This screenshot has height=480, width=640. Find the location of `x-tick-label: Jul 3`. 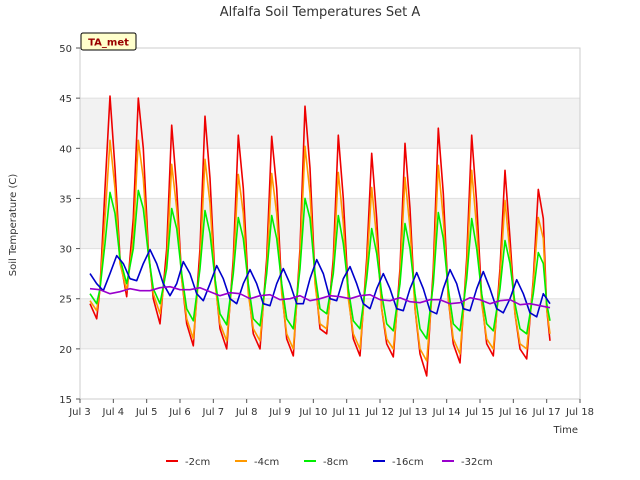

x-tick-label: Jul 3 is located at coordinates (79, 412).